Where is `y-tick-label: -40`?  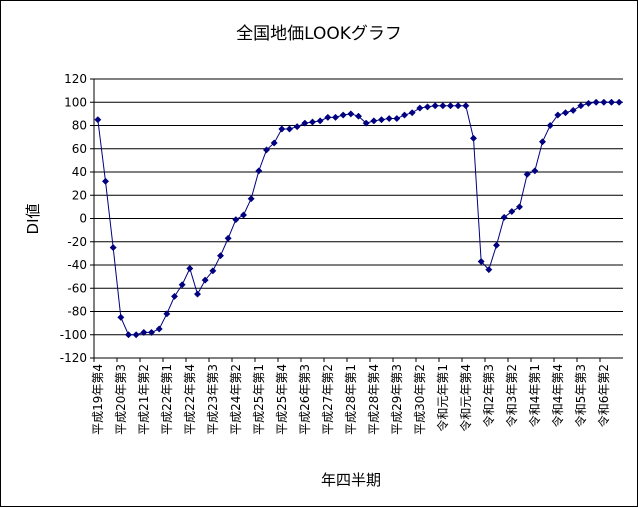
y-tick-label: -40 is located at coordinates (77, 265).